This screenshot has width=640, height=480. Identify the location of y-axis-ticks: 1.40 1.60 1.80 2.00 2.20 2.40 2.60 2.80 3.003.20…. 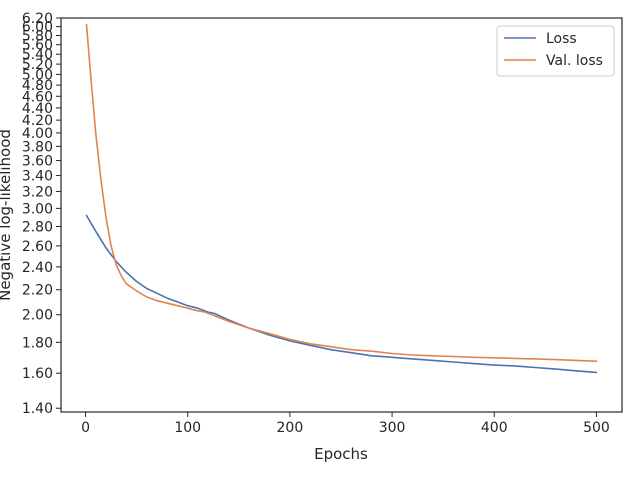
(41, 214).